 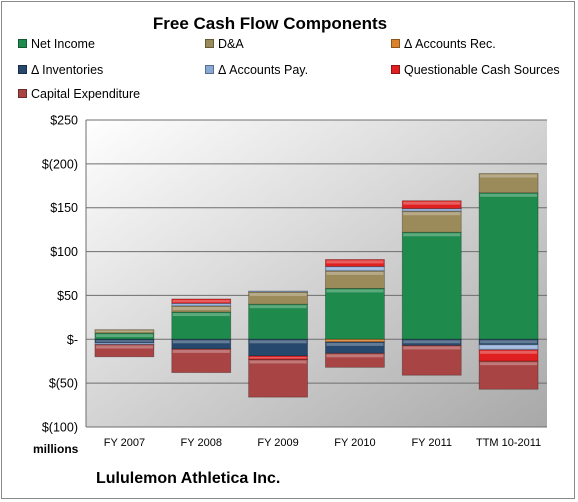 What do you see at coordinates (201, 443) in the screenshot?
I see `x-tick-label: FY 2008` at bounding box center [201, 443].